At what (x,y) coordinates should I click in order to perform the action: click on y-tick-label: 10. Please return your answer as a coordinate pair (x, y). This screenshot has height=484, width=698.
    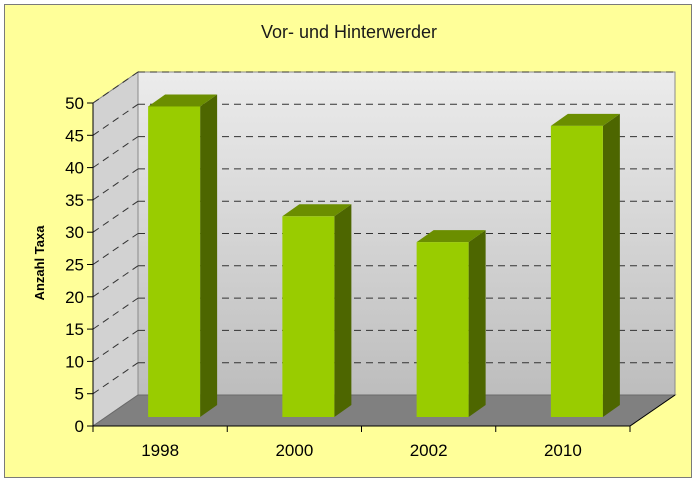
    Looking at the image, I should click on (74, 361).